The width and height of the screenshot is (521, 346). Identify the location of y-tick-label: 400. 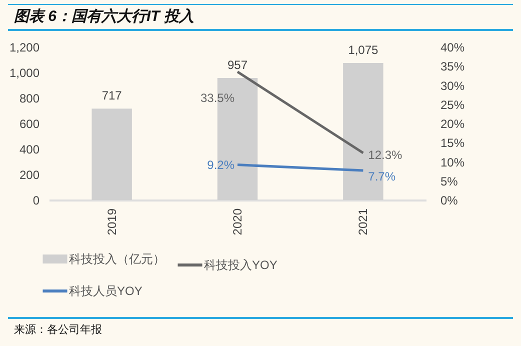
(29, 149).